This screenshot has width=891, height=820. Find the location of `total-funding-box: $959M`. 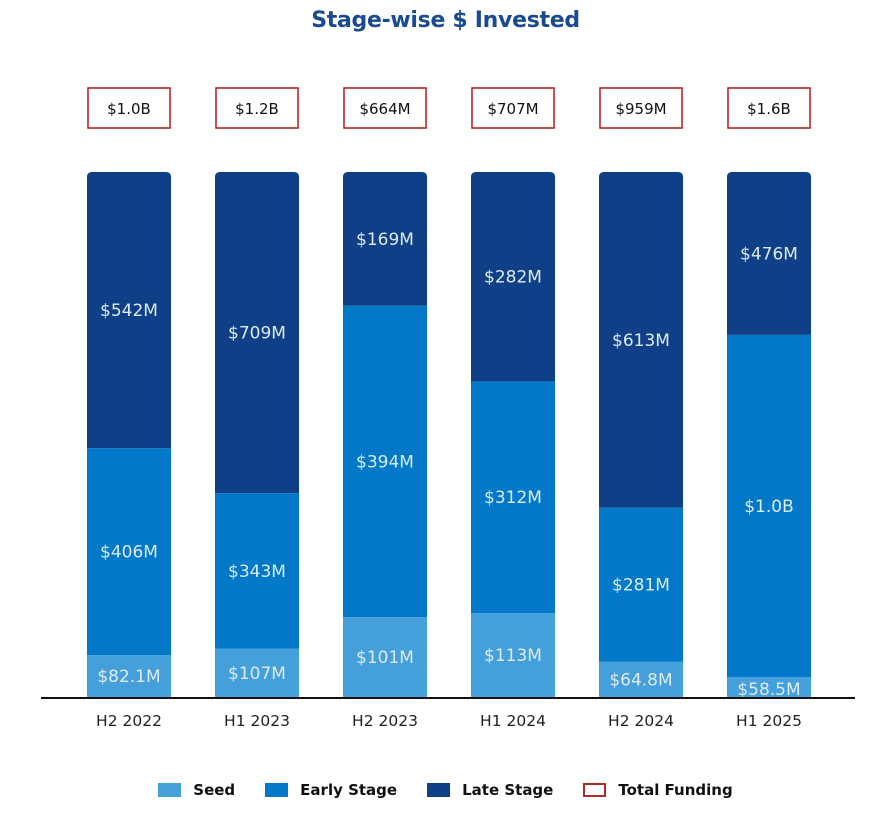

total-funding-box: $959M is located at coordinates (641, 108).